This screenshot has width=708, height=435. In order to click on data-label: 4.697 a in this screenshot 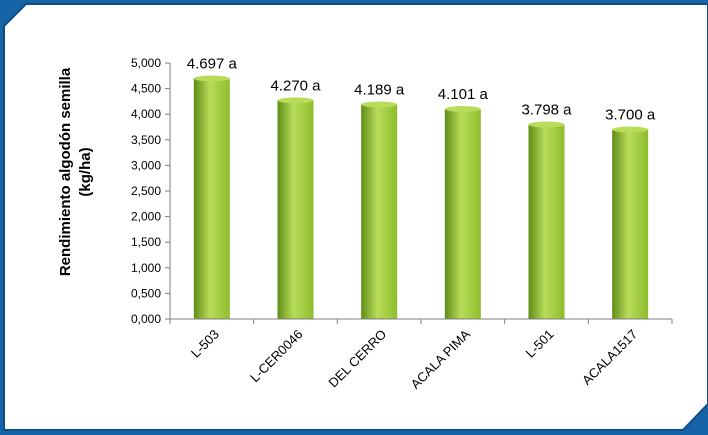, I will do `click(212, 64)`.